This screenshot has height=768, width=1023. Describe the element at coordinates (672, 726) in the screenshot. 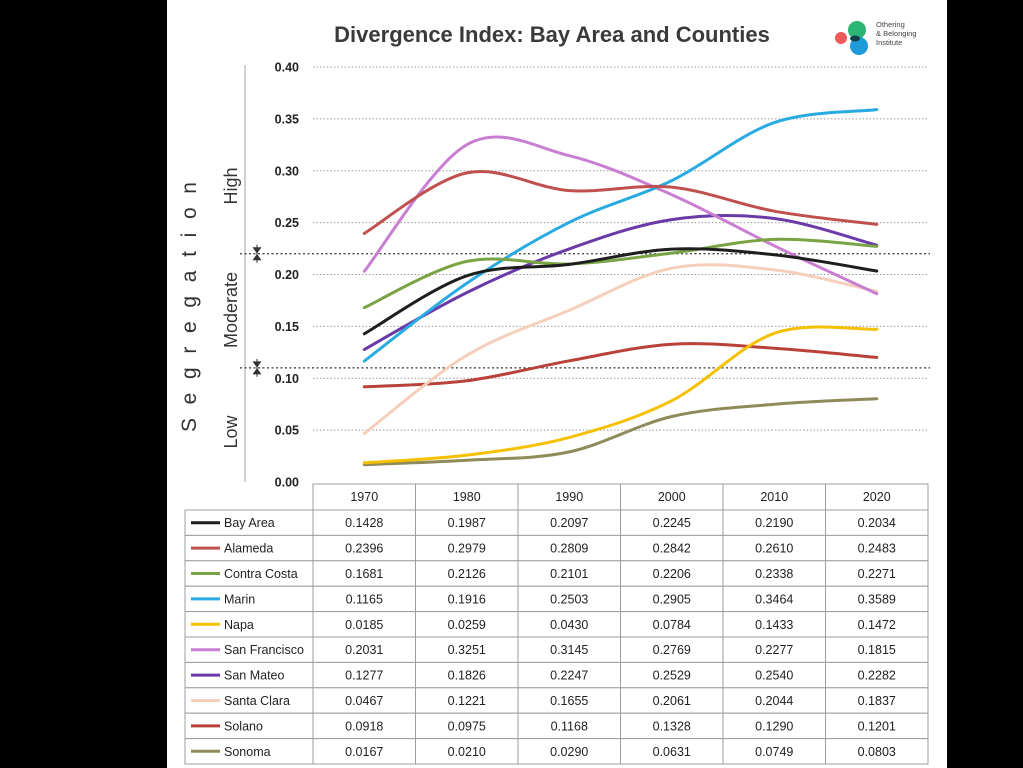

I see `table-cell: 0.1328` at that location.